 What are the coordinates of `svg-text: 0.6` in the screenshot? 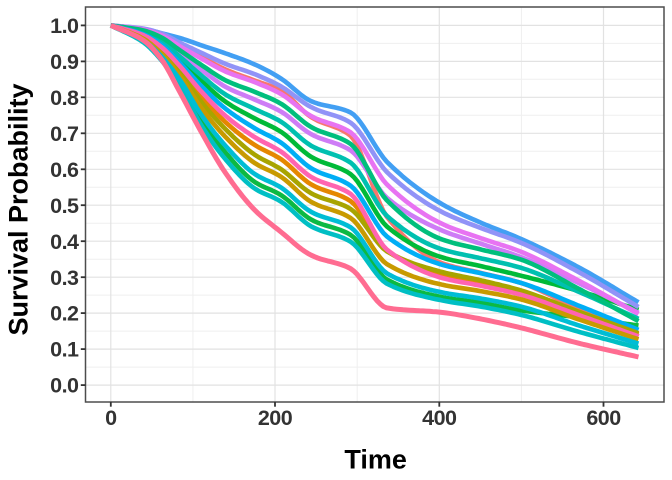 It's located at (64, 170).